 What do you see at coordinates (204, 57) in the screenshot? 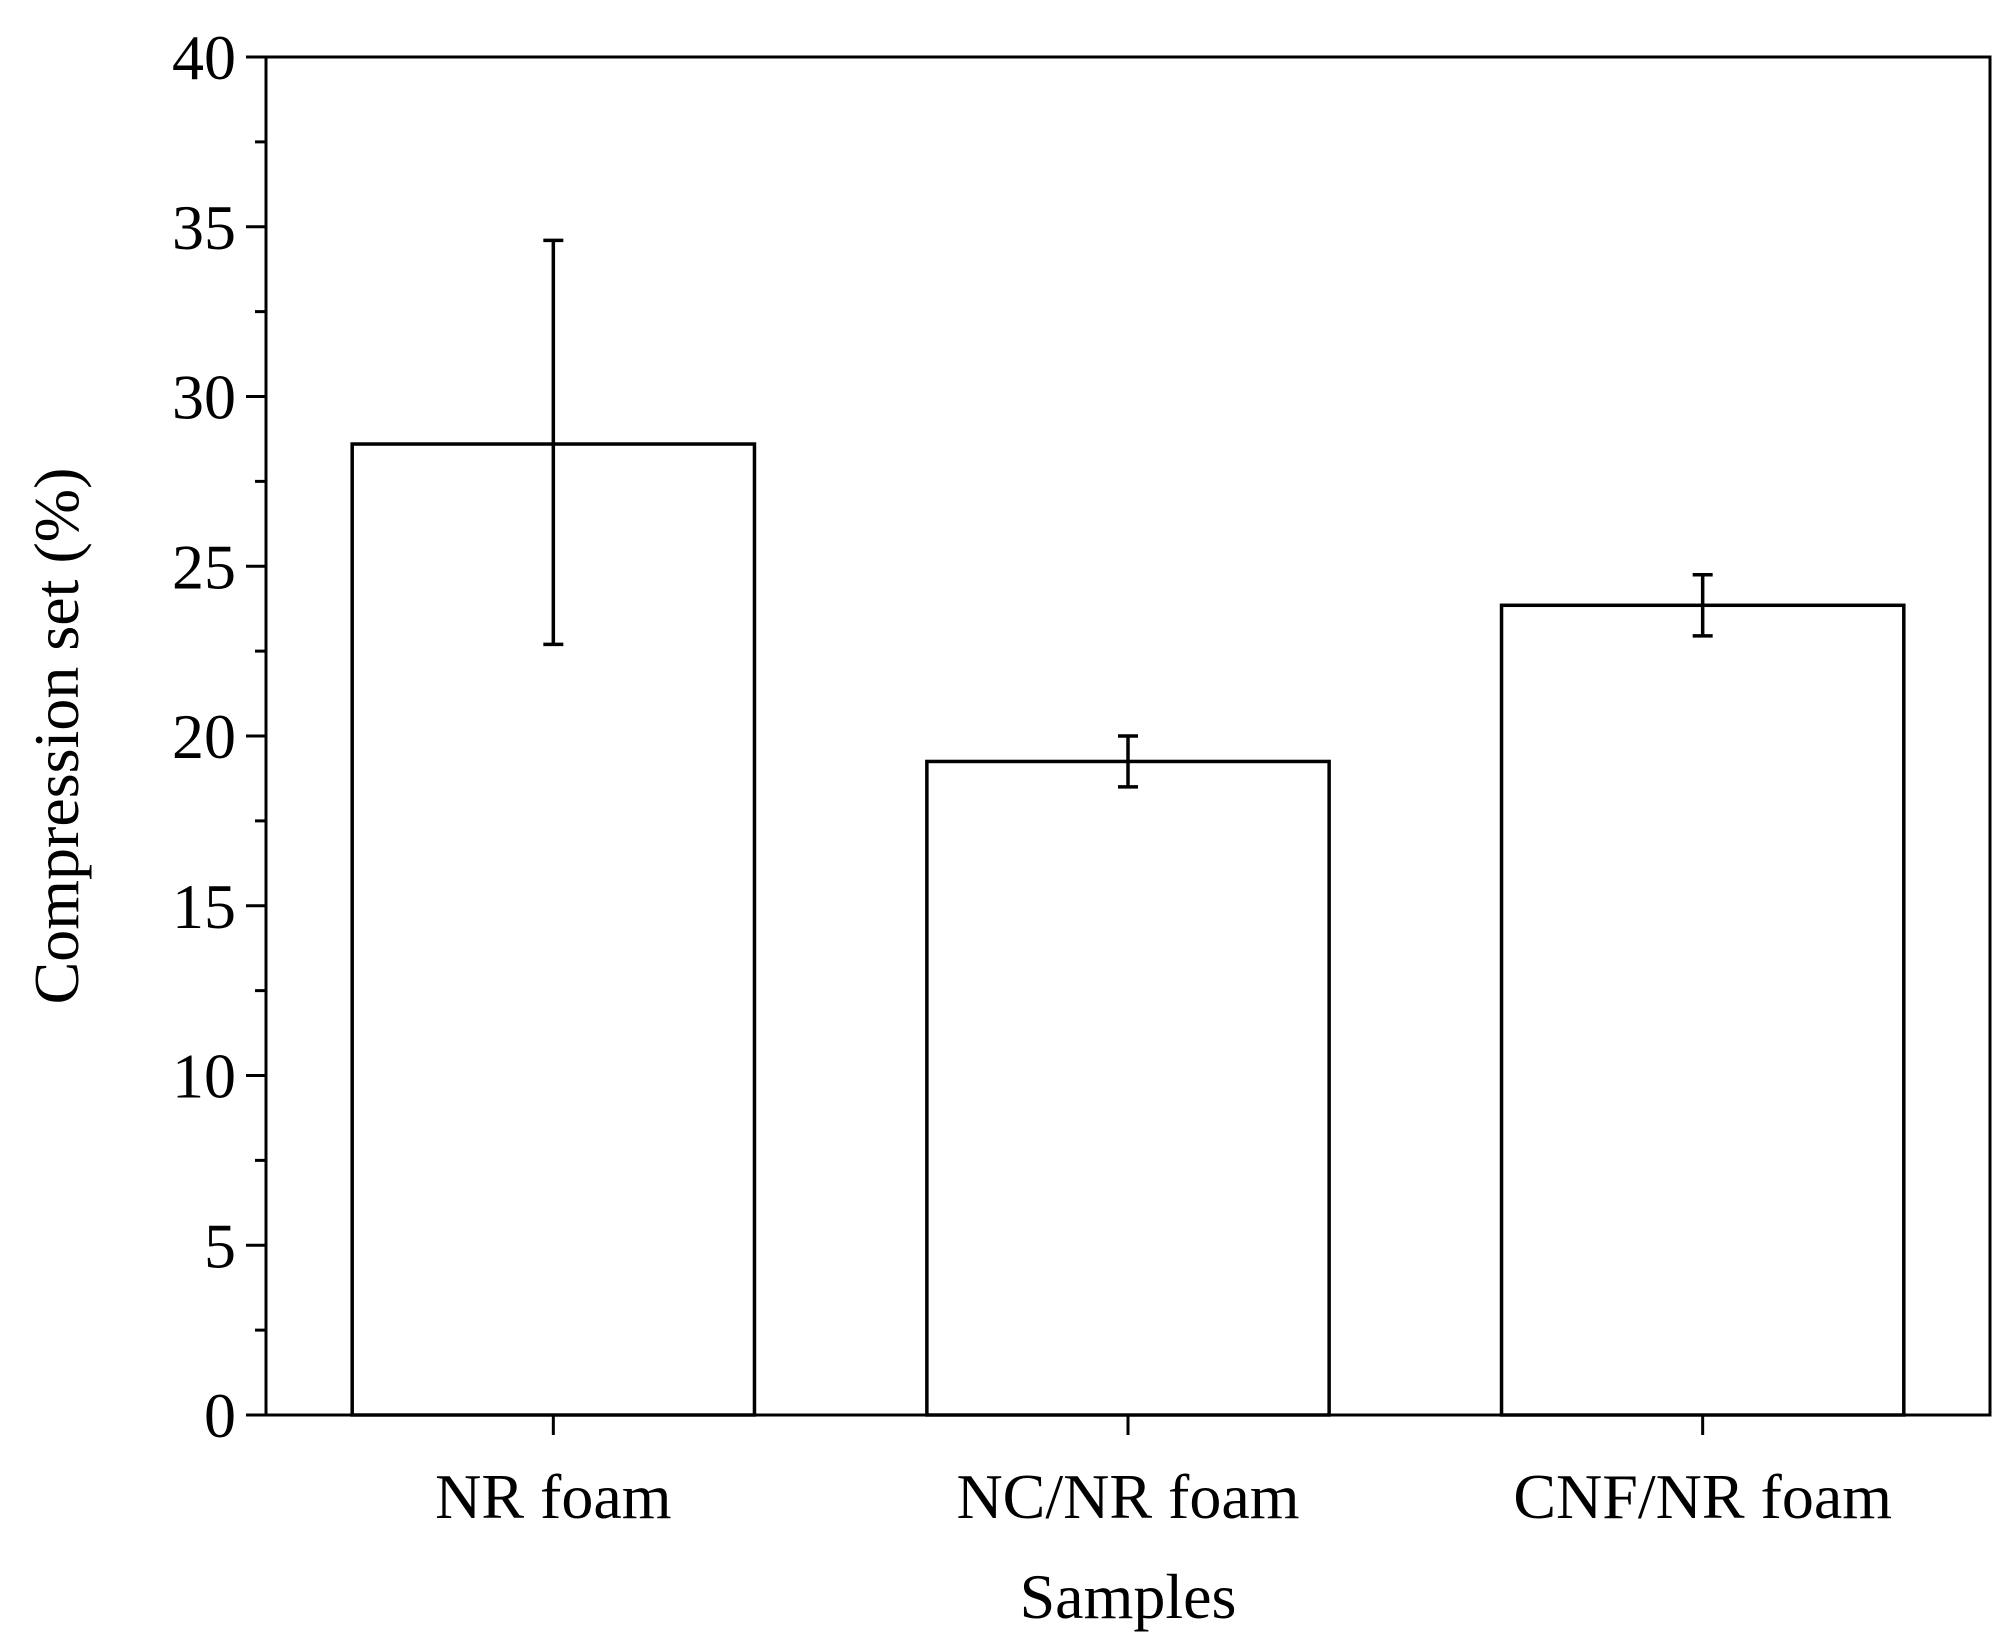
I see `y-tick-label: 40` at bounding box center [204, 57].